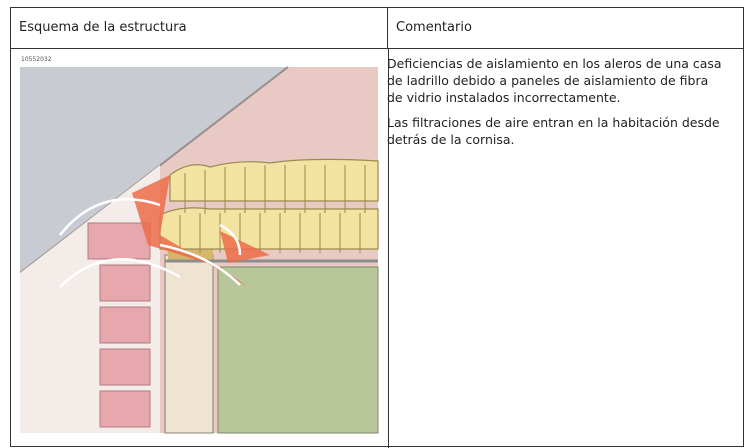 The height and width of the screenshot is (448, 750). Describe the element at coordinates (388, 248) in the screenshot. I see `column-divider` at that location.